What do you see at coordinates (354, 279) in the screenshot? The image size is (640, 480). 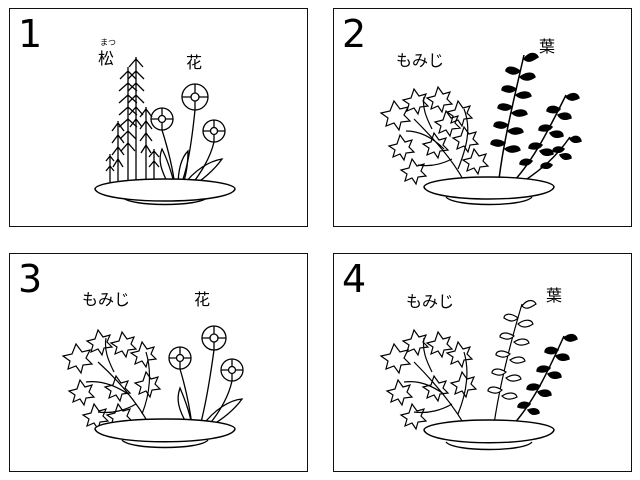 I see `panel-number: 4` at bounding box center [354, 279].